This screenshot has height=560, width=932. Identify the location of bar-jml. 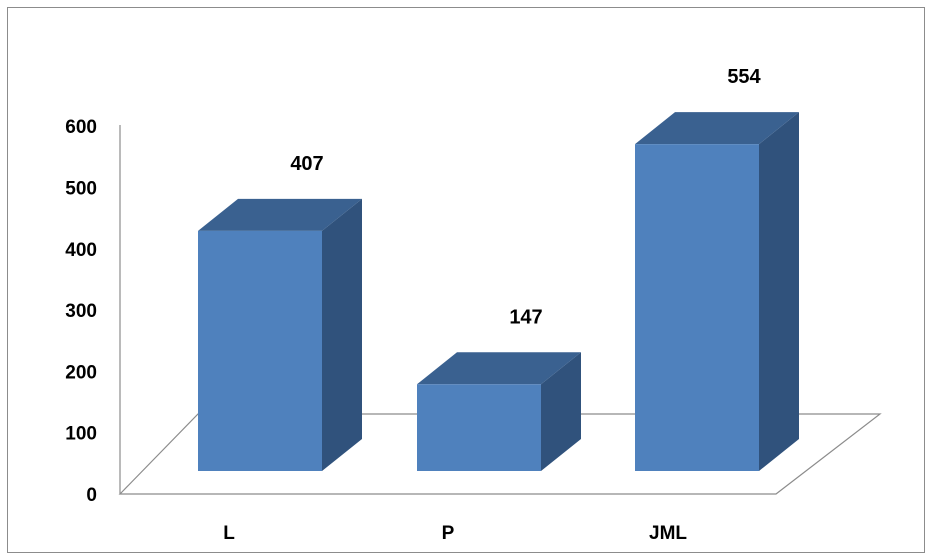
(717, 291).